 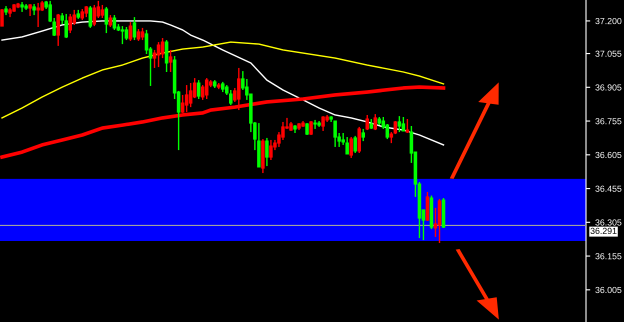 What do you see at coordinates (608, 290) in the screenshot?
I see `y-tick-label: 36.005` at bounding box center [608, 290].